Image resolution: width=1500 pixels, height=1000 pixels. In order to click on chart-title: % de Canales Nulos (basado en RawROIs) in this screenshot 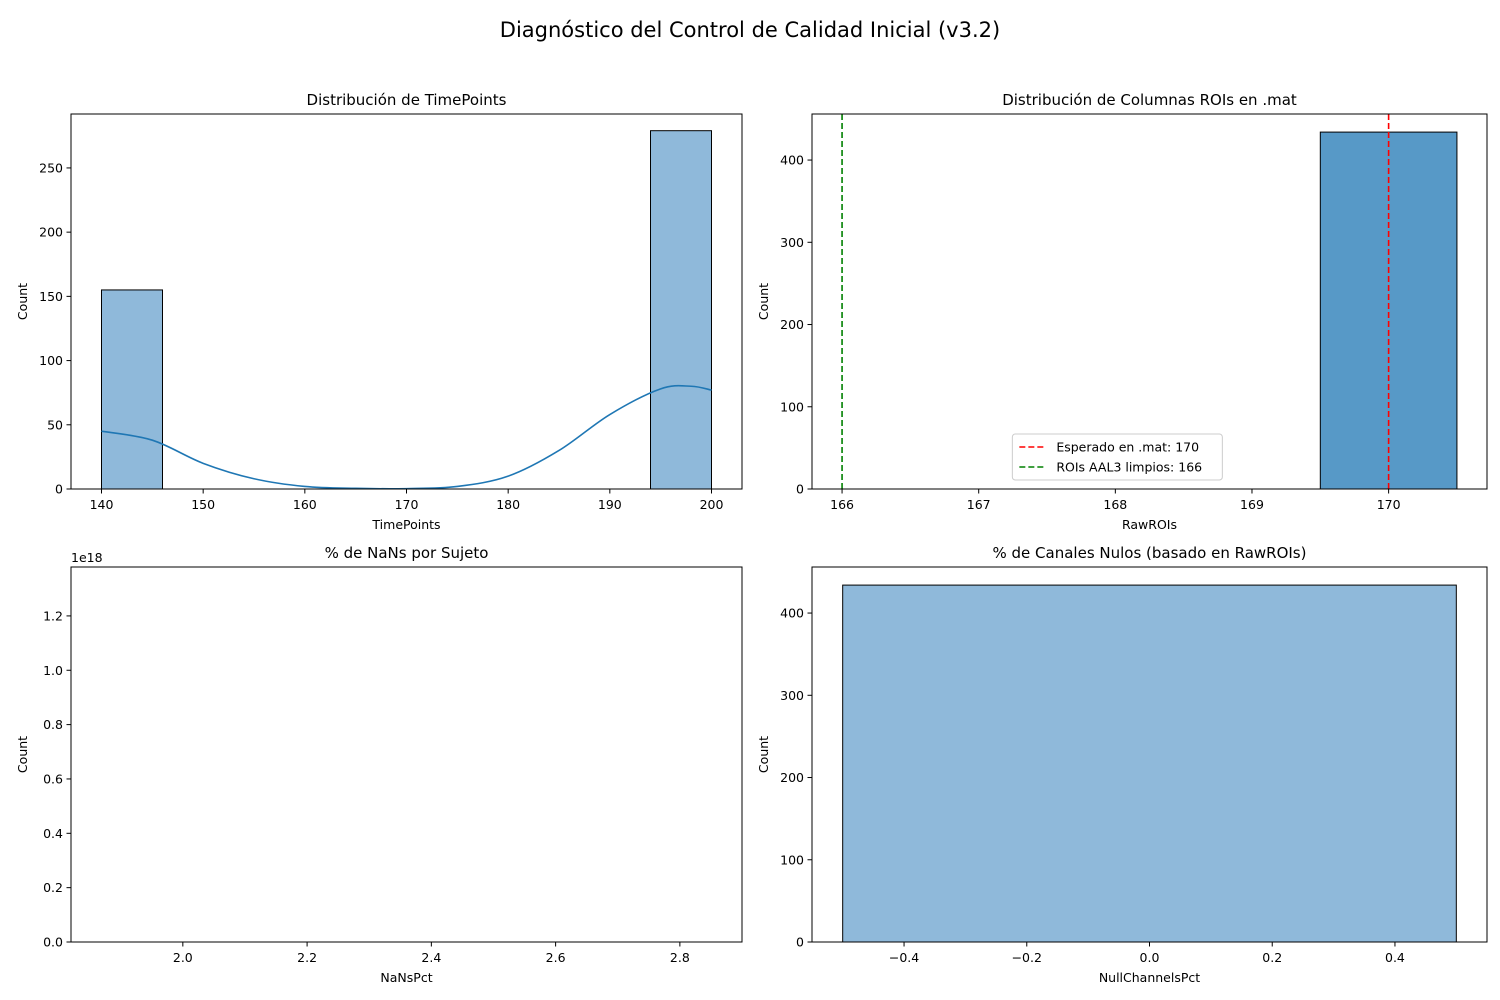, I will do `click(1150, 553)`.